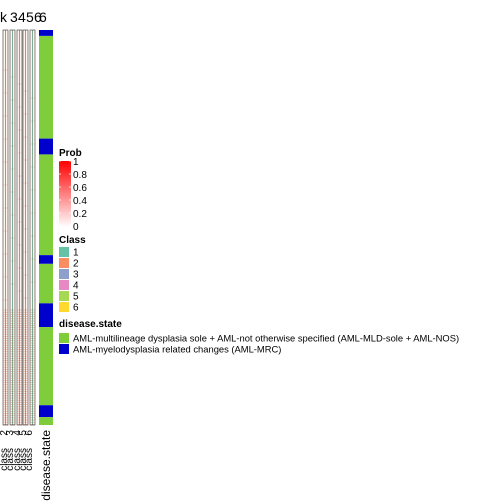 Image resolution: width=504 pixels, height=504 pixels. Describe the element at coordinates (80, 188) in the screenshot. I see `prob-tick-label: 0.6` at that location.